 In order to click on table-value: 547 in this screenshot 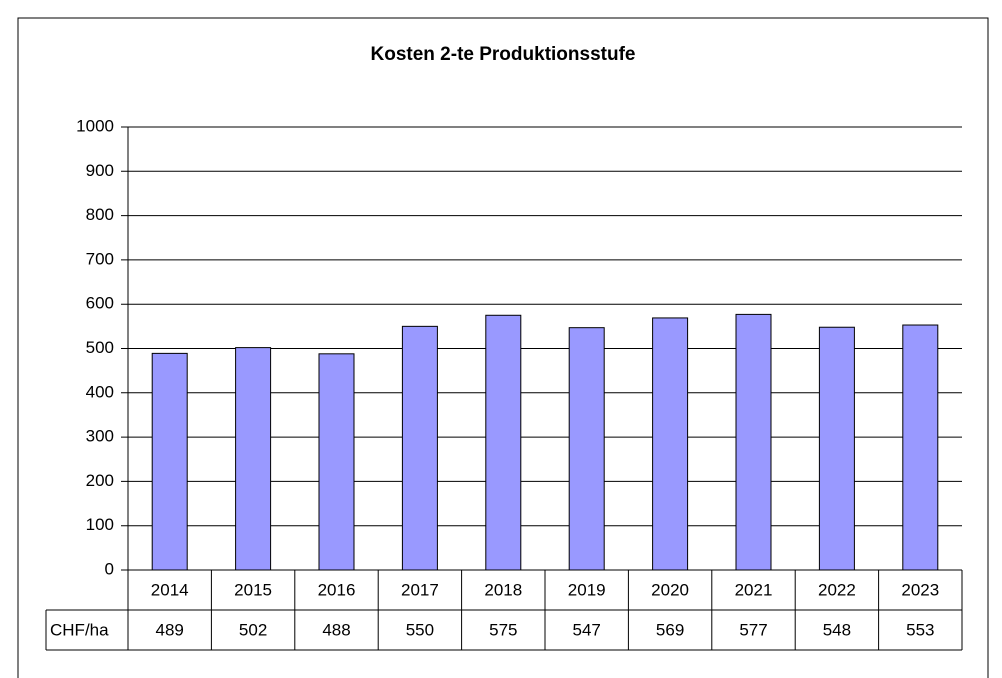, I will do `click(587, 629)`.